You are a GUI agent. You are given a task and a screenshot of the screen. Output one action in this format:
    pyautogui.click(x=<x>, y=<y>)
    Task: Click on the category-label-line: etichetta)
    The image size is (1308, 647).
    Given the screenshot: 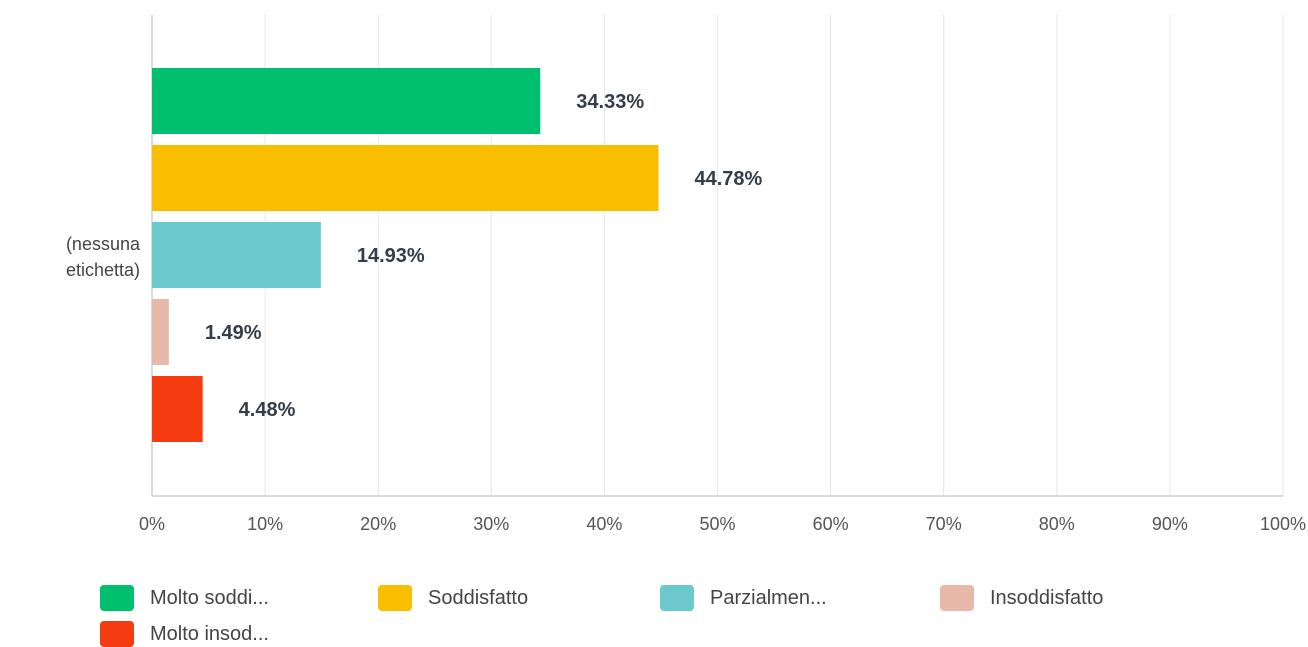 What is the action you would take?
    pyautogui.click(x=103, y=270)
    